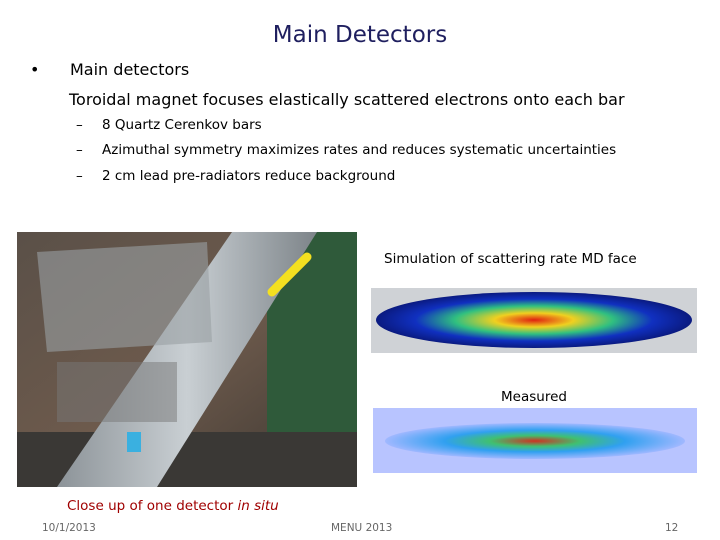 The width and height of the screenshot is (720, 540). I want to click on list-item: 8 Quartz Cerenkov bars, so click(182, 125).